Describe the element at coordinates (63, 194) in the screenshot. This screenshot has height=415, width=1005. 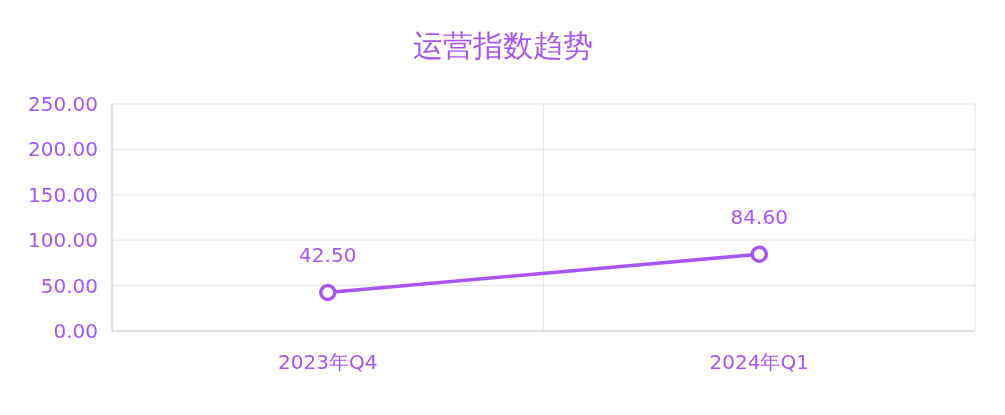
I see `y-tick: 150.00` at that location.